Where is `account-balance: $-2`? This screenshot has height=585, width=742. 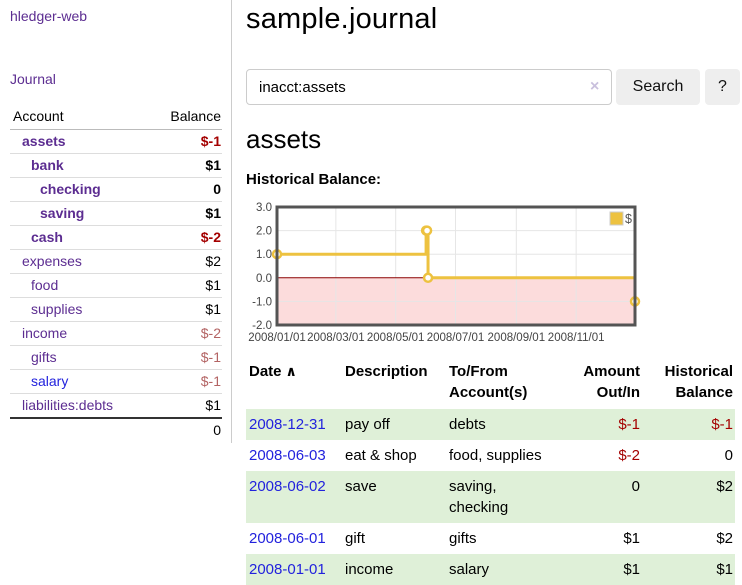 account-balance: $-2 is located at coordinates (185, 333).